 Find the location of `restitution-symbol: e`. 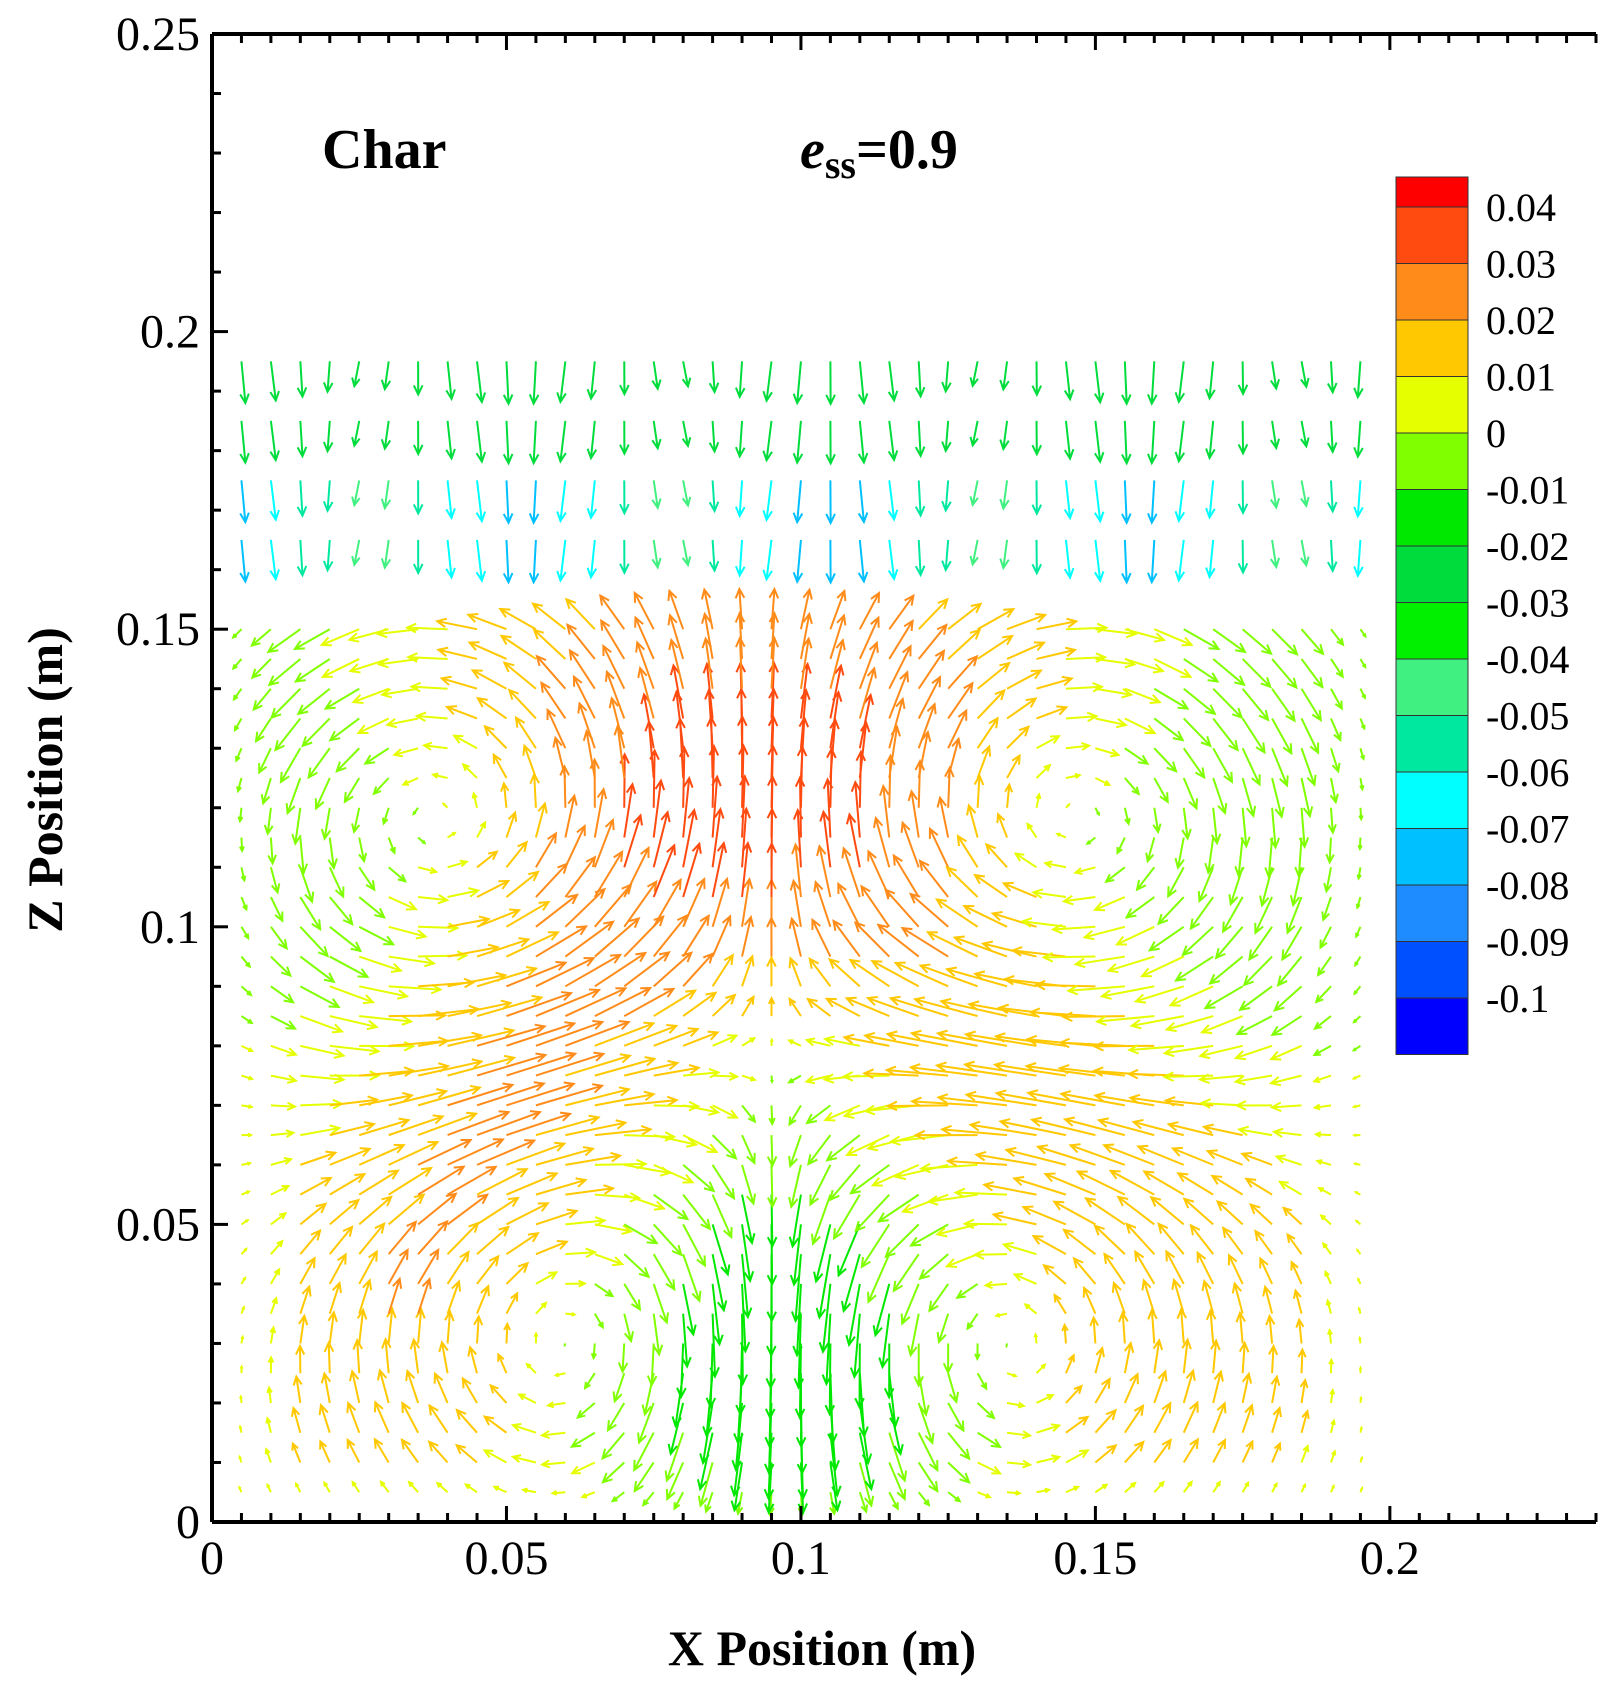

restitution-symbol: e is located at coordinates (812, 150).